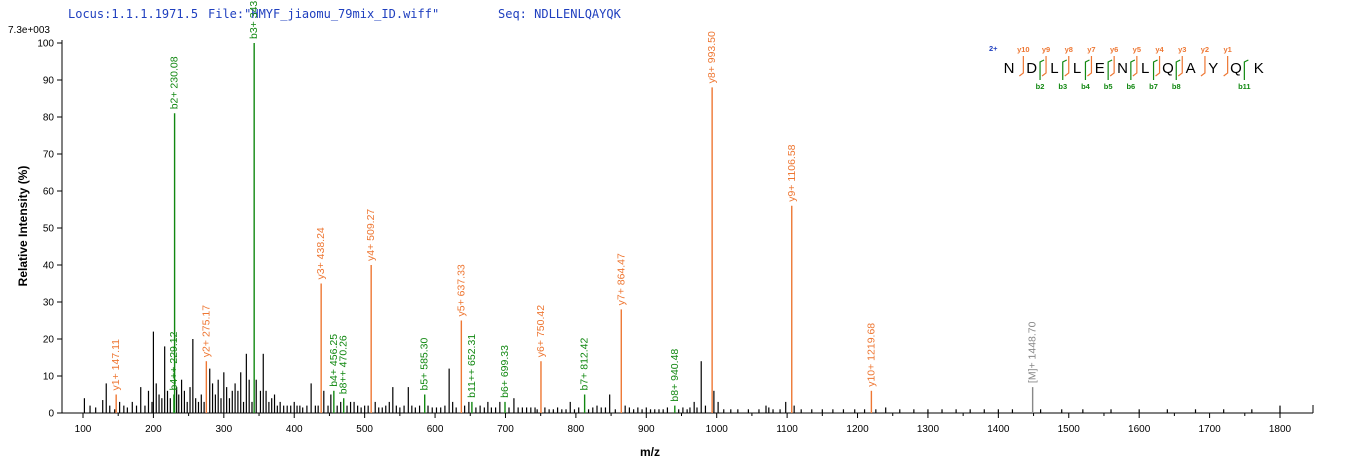  What do you see at coordinates (49, 192) in the screenshot?
I see `y-tick-label: 60` at bounding box center [49, 192].